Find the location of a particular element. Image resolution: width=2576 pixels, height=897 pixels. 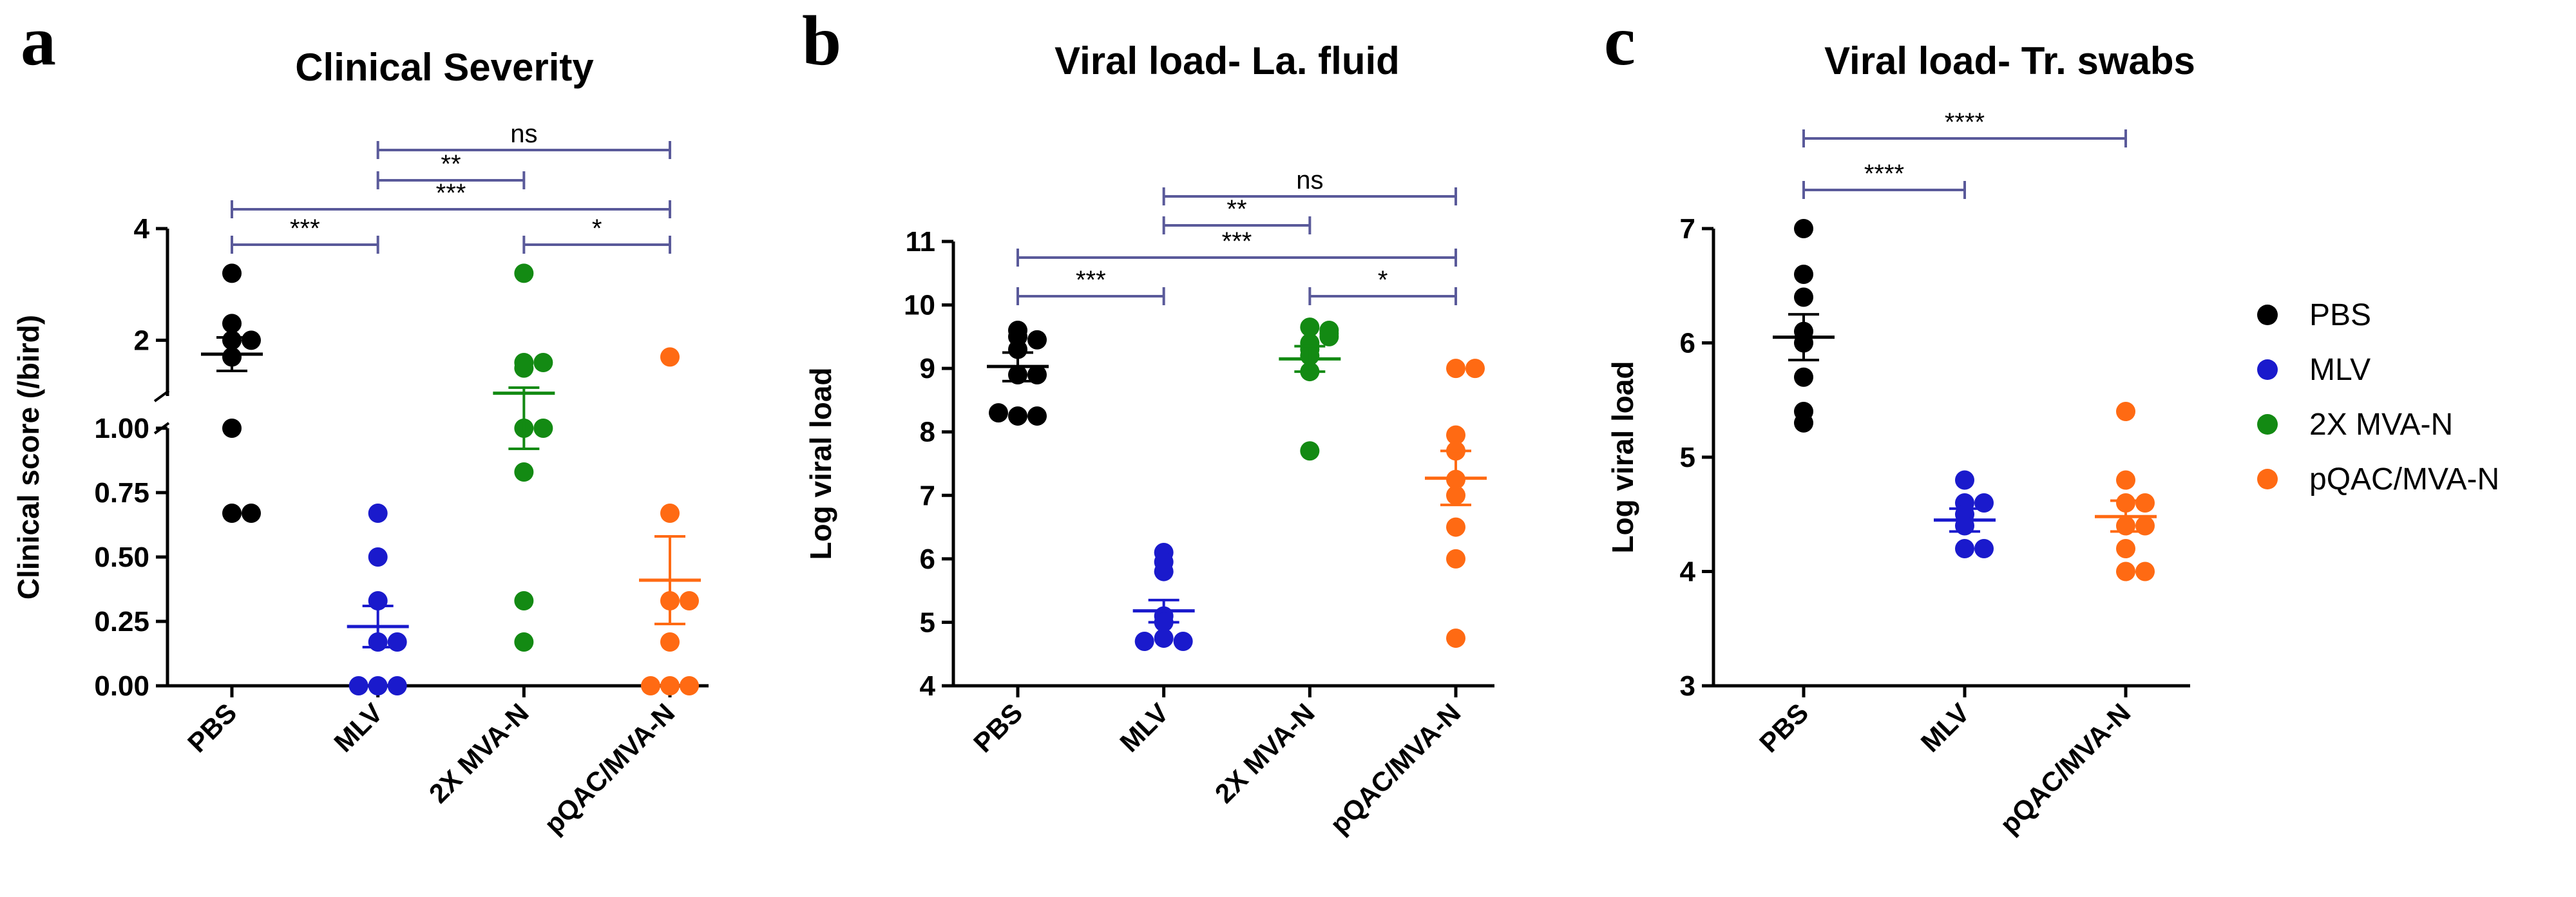

legend-label: PBS is located at coordinates (2340, 315).